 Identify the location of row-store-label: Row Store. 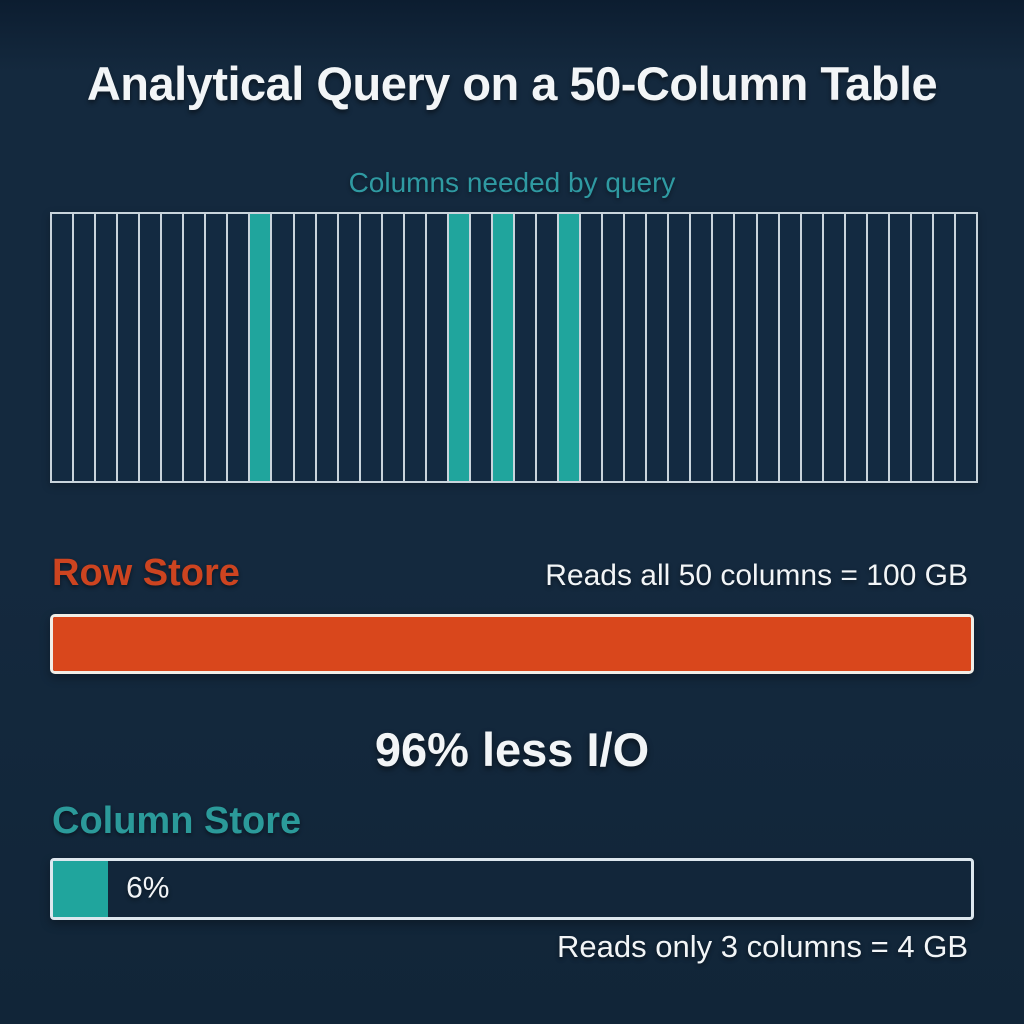
(146, 573).